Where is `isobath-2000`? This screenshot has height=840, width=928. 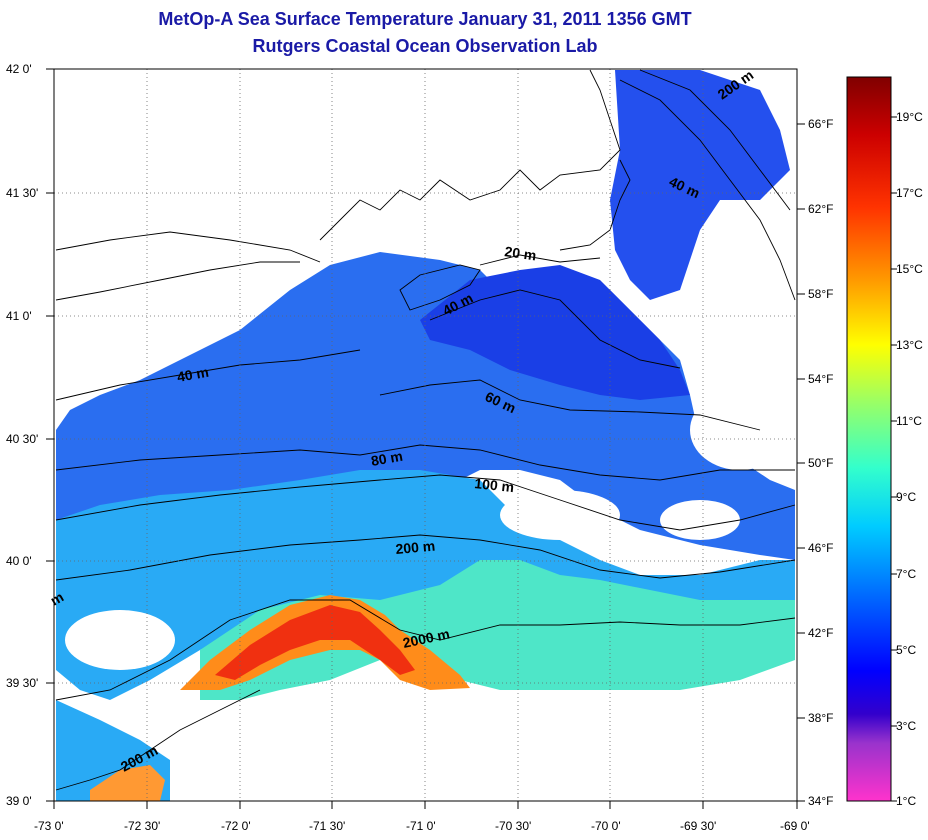 isobath-2000 is located at coordinates (425, 650).